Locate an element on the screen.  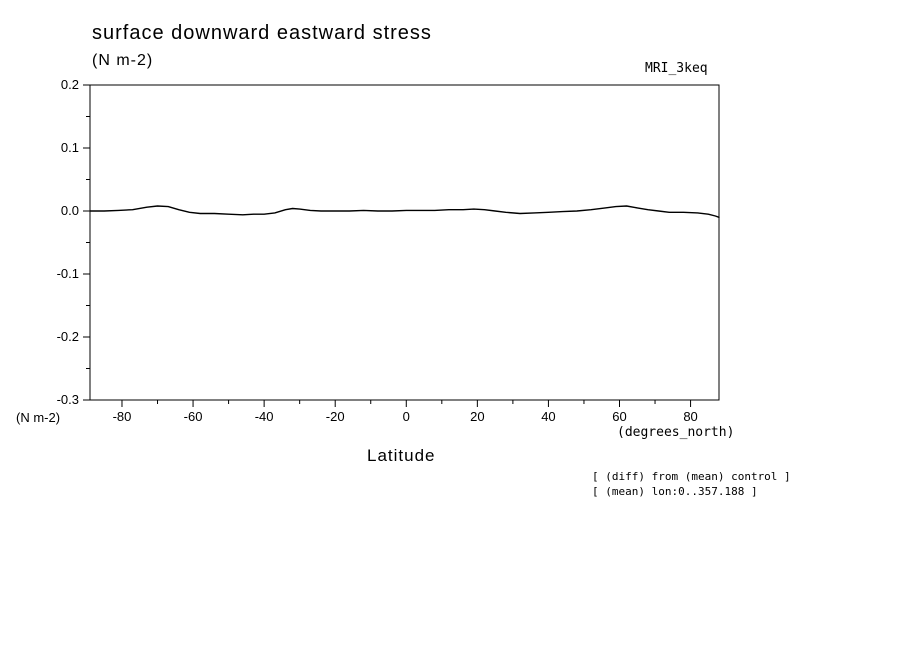
y-tick-label: -0.1 is located at coordinates (68, 273).